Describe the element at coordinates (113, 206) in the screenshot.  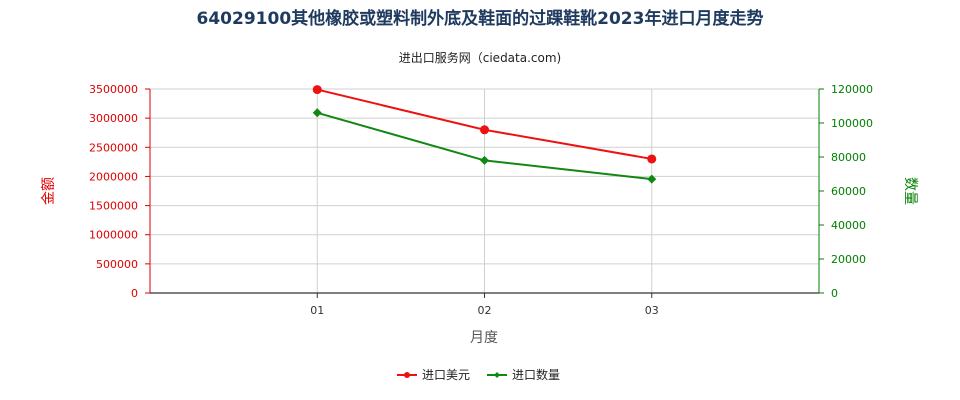
I see `y-axis-left-tick-label: 1500000` at that location.